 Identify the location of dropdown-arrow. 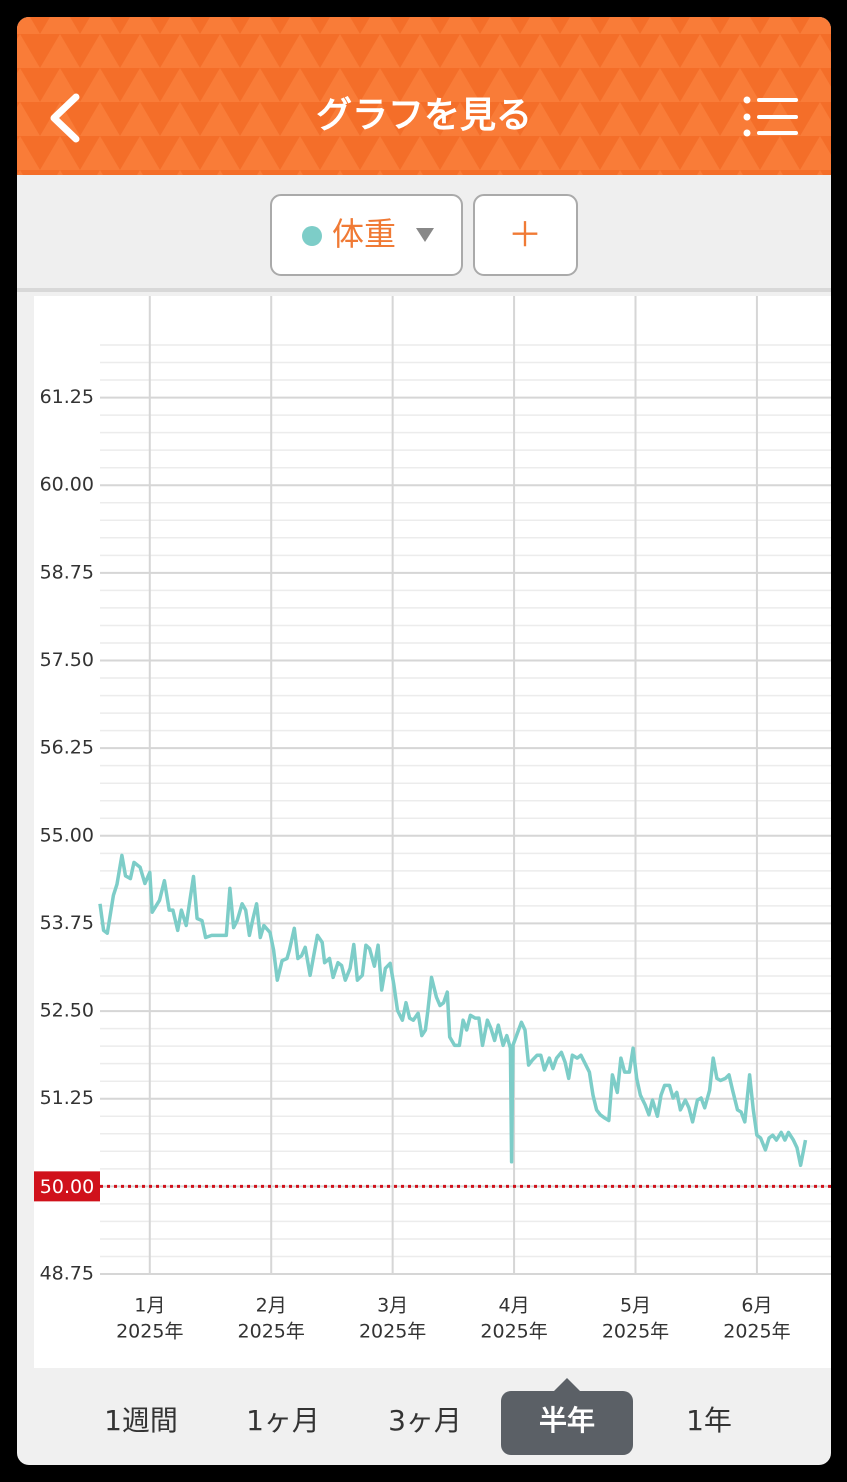
(425, 235).